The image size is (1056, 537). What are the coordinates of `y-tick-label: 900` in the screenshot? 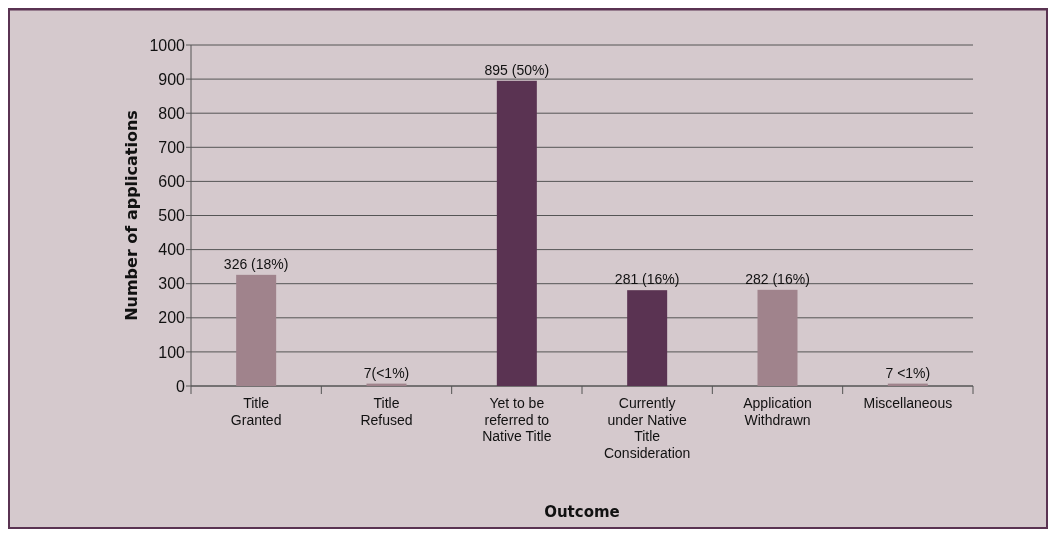 It's located at (172, 79).